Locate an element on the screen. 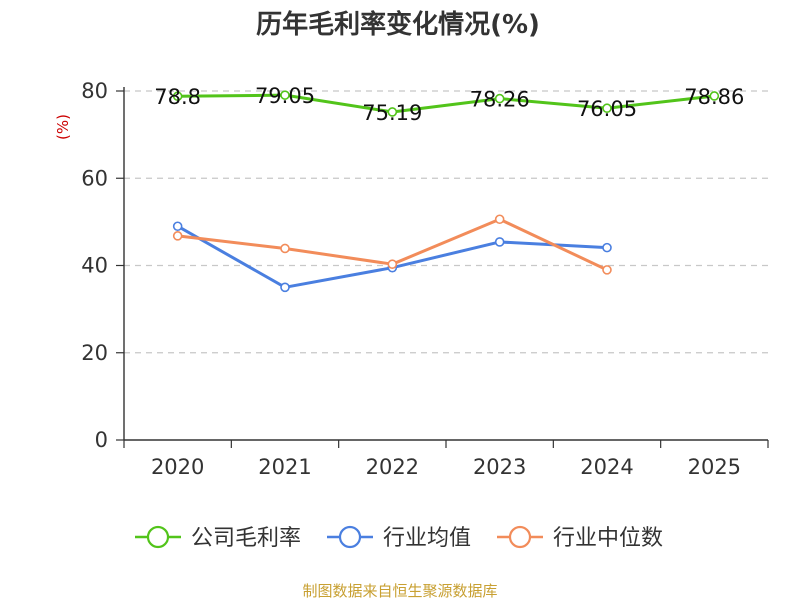 The width and height of the screenshot is (800, 600). y-tick-label: 80 is located at coordinates (94, 91).